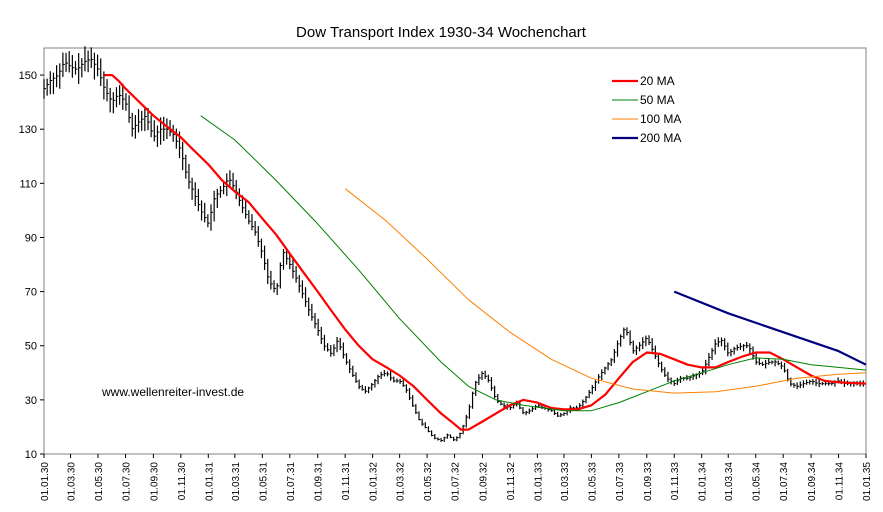 Image resolution: width=883 pixels, height=512 pixels. Describe the element at coordinates (401, 481) in the screenshot. I see `x-tick-label: 01.03.32` at that location.